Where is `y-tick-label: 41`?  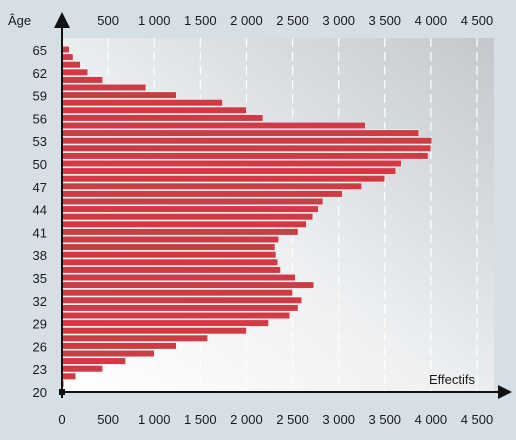 y-tick-label: 41 is located at coordinates (40, 232).